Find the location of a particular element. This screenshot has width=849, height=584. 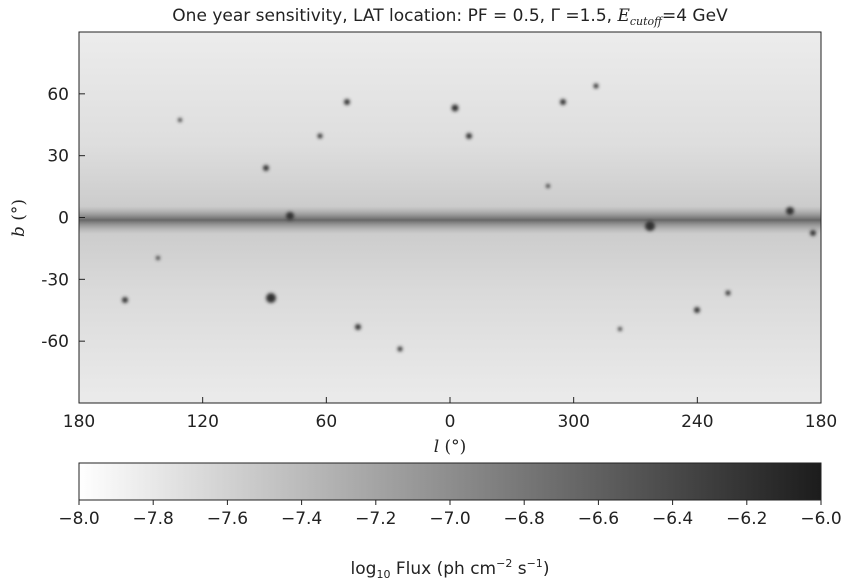

y-tick-label: -60 is located at coordinates (55, 342).